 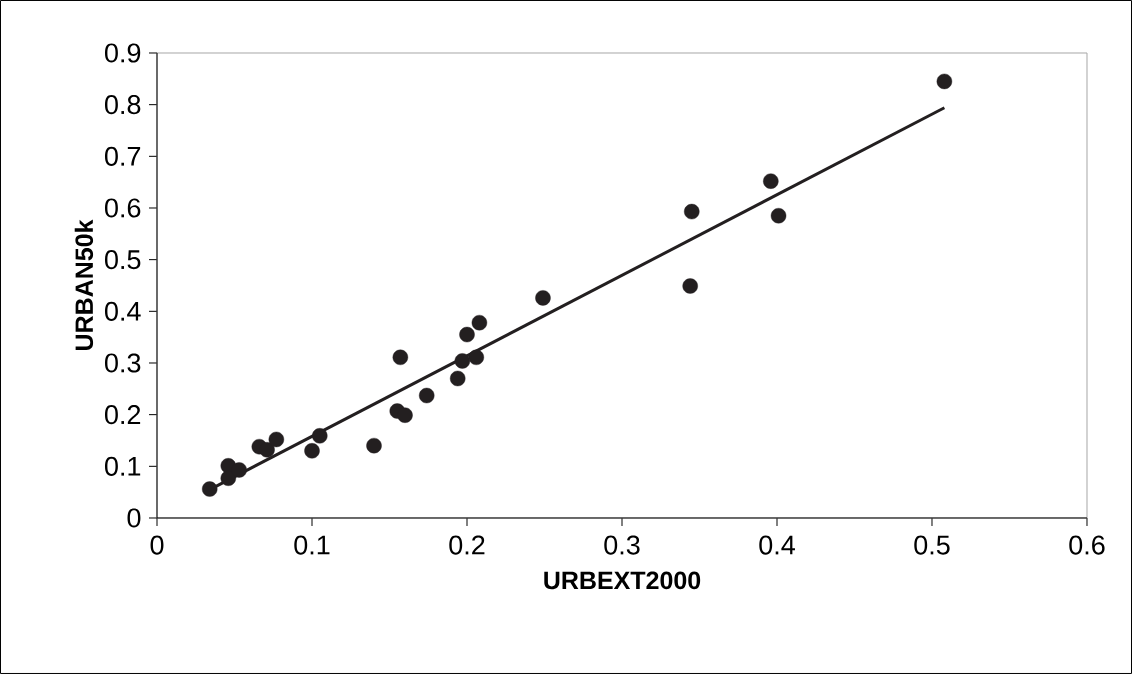 What do you see at coordinates (122, 156) in the screenshot?
I see `y-tick-label: 0.7` at bounding box center [122, 156].